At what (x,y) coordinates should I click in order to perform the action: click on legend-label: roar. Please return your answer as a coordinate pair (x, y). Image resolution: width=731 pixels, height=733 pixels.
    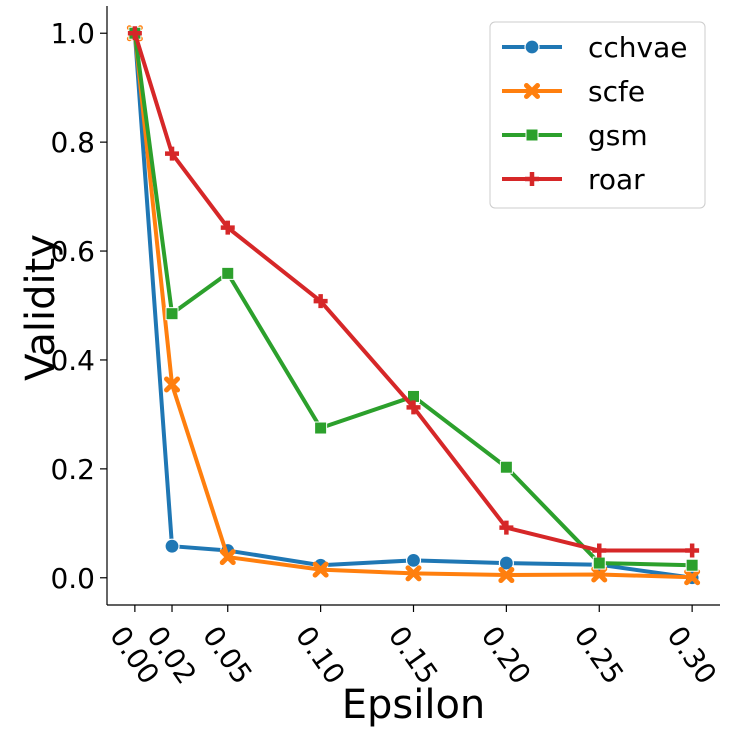
    Looking at the image, I should click on (616, 179).